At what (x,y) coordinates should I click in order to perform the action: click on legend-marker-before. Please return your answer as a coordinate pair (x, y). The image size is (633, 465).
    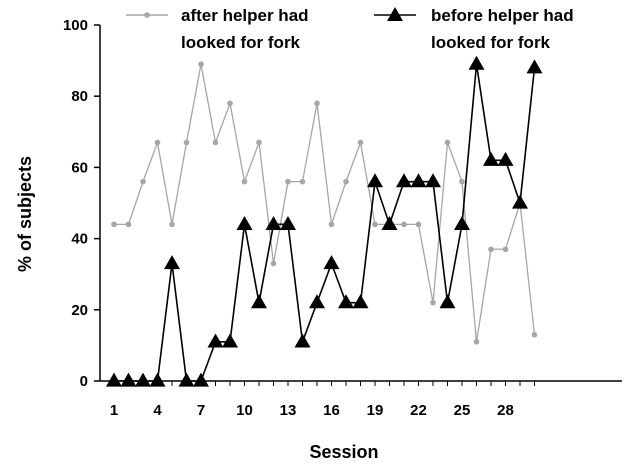
    Looking at the image, I should click on (395, 14).